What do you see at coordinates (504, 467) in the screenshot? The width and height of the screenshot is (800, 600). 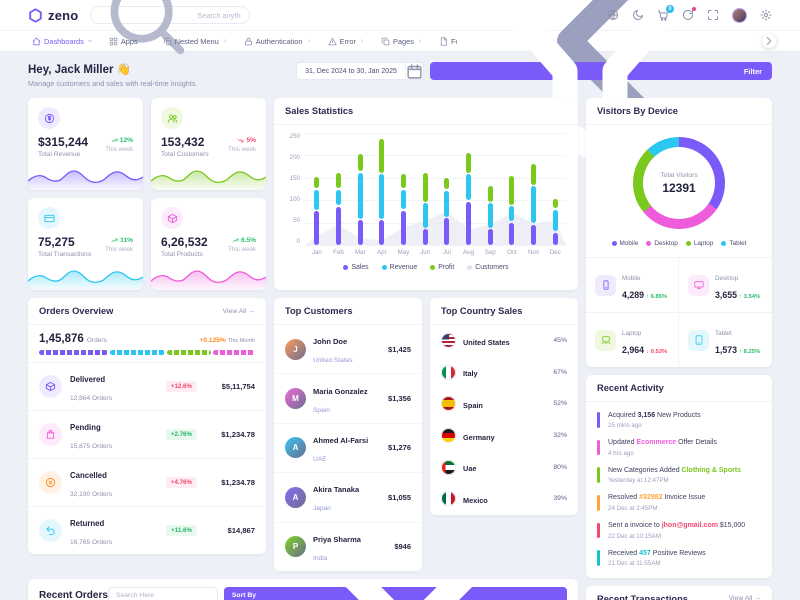 I see `country-row: Uae 80%` at bounding box center [504, 467].